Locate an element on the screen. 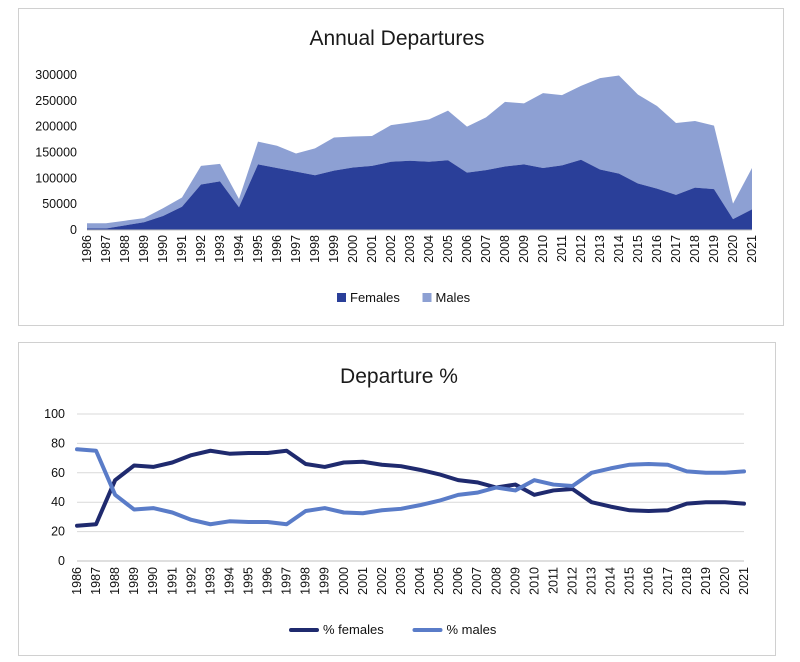 This screenshot has width=800, height=662. y-tick-label: 40 is located at coordinates (58, 502).